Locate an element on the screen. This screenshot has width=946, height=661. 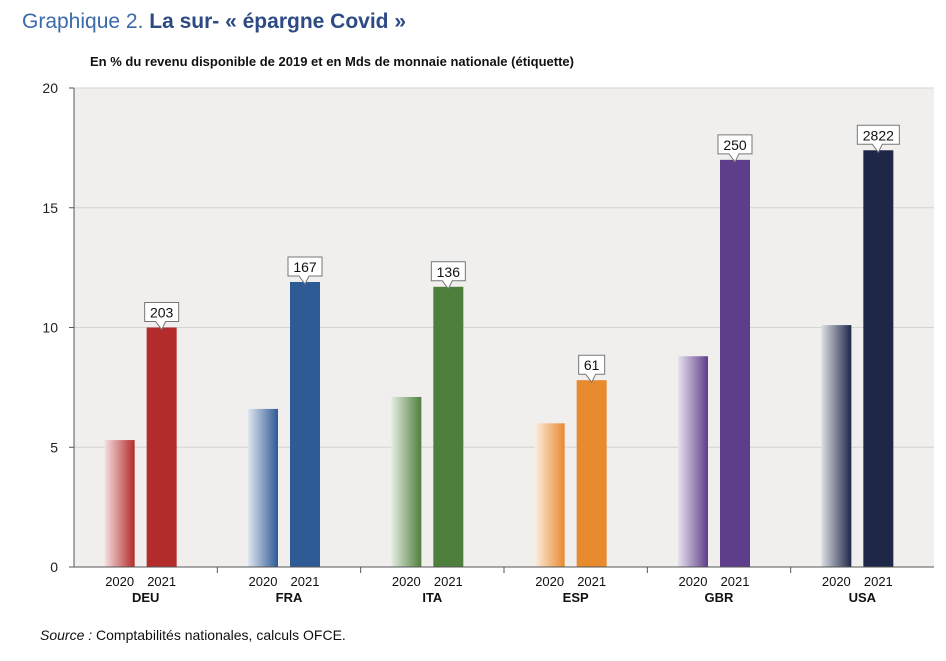
bar-gbr-2020 is located at coordinates (693, 461).